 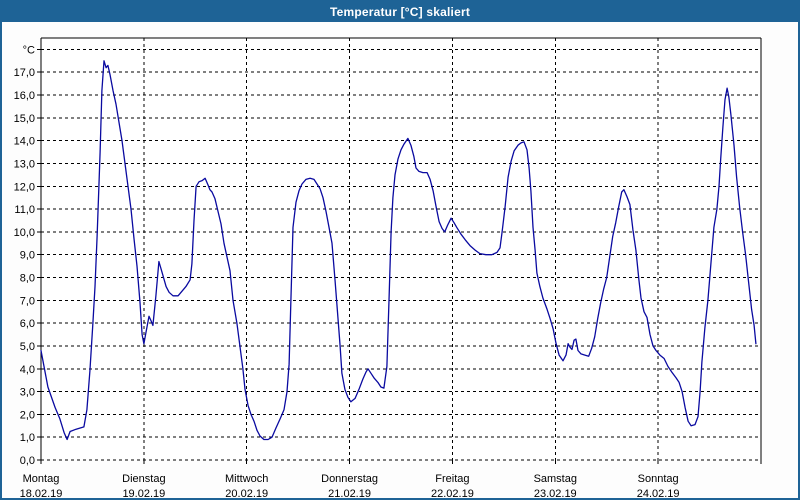 What do you see at coordinates (246, 493) in the screenshot?
I see `day-date-label: 20.02.19` at bounding box center [246, 493].